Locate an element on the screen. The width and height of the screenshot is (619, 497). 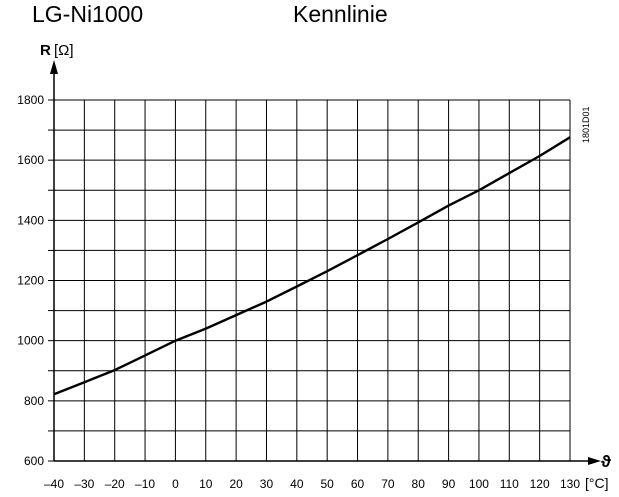
x-axis-arrow is located at coordinates (594, 461).